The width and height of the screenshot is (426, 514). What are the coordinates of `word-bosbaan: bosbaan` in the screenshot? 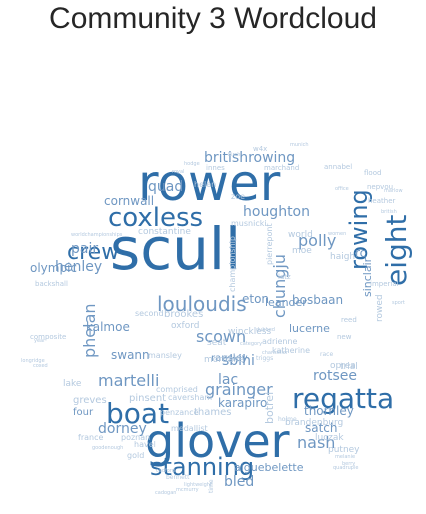 It's located at (318, 300).